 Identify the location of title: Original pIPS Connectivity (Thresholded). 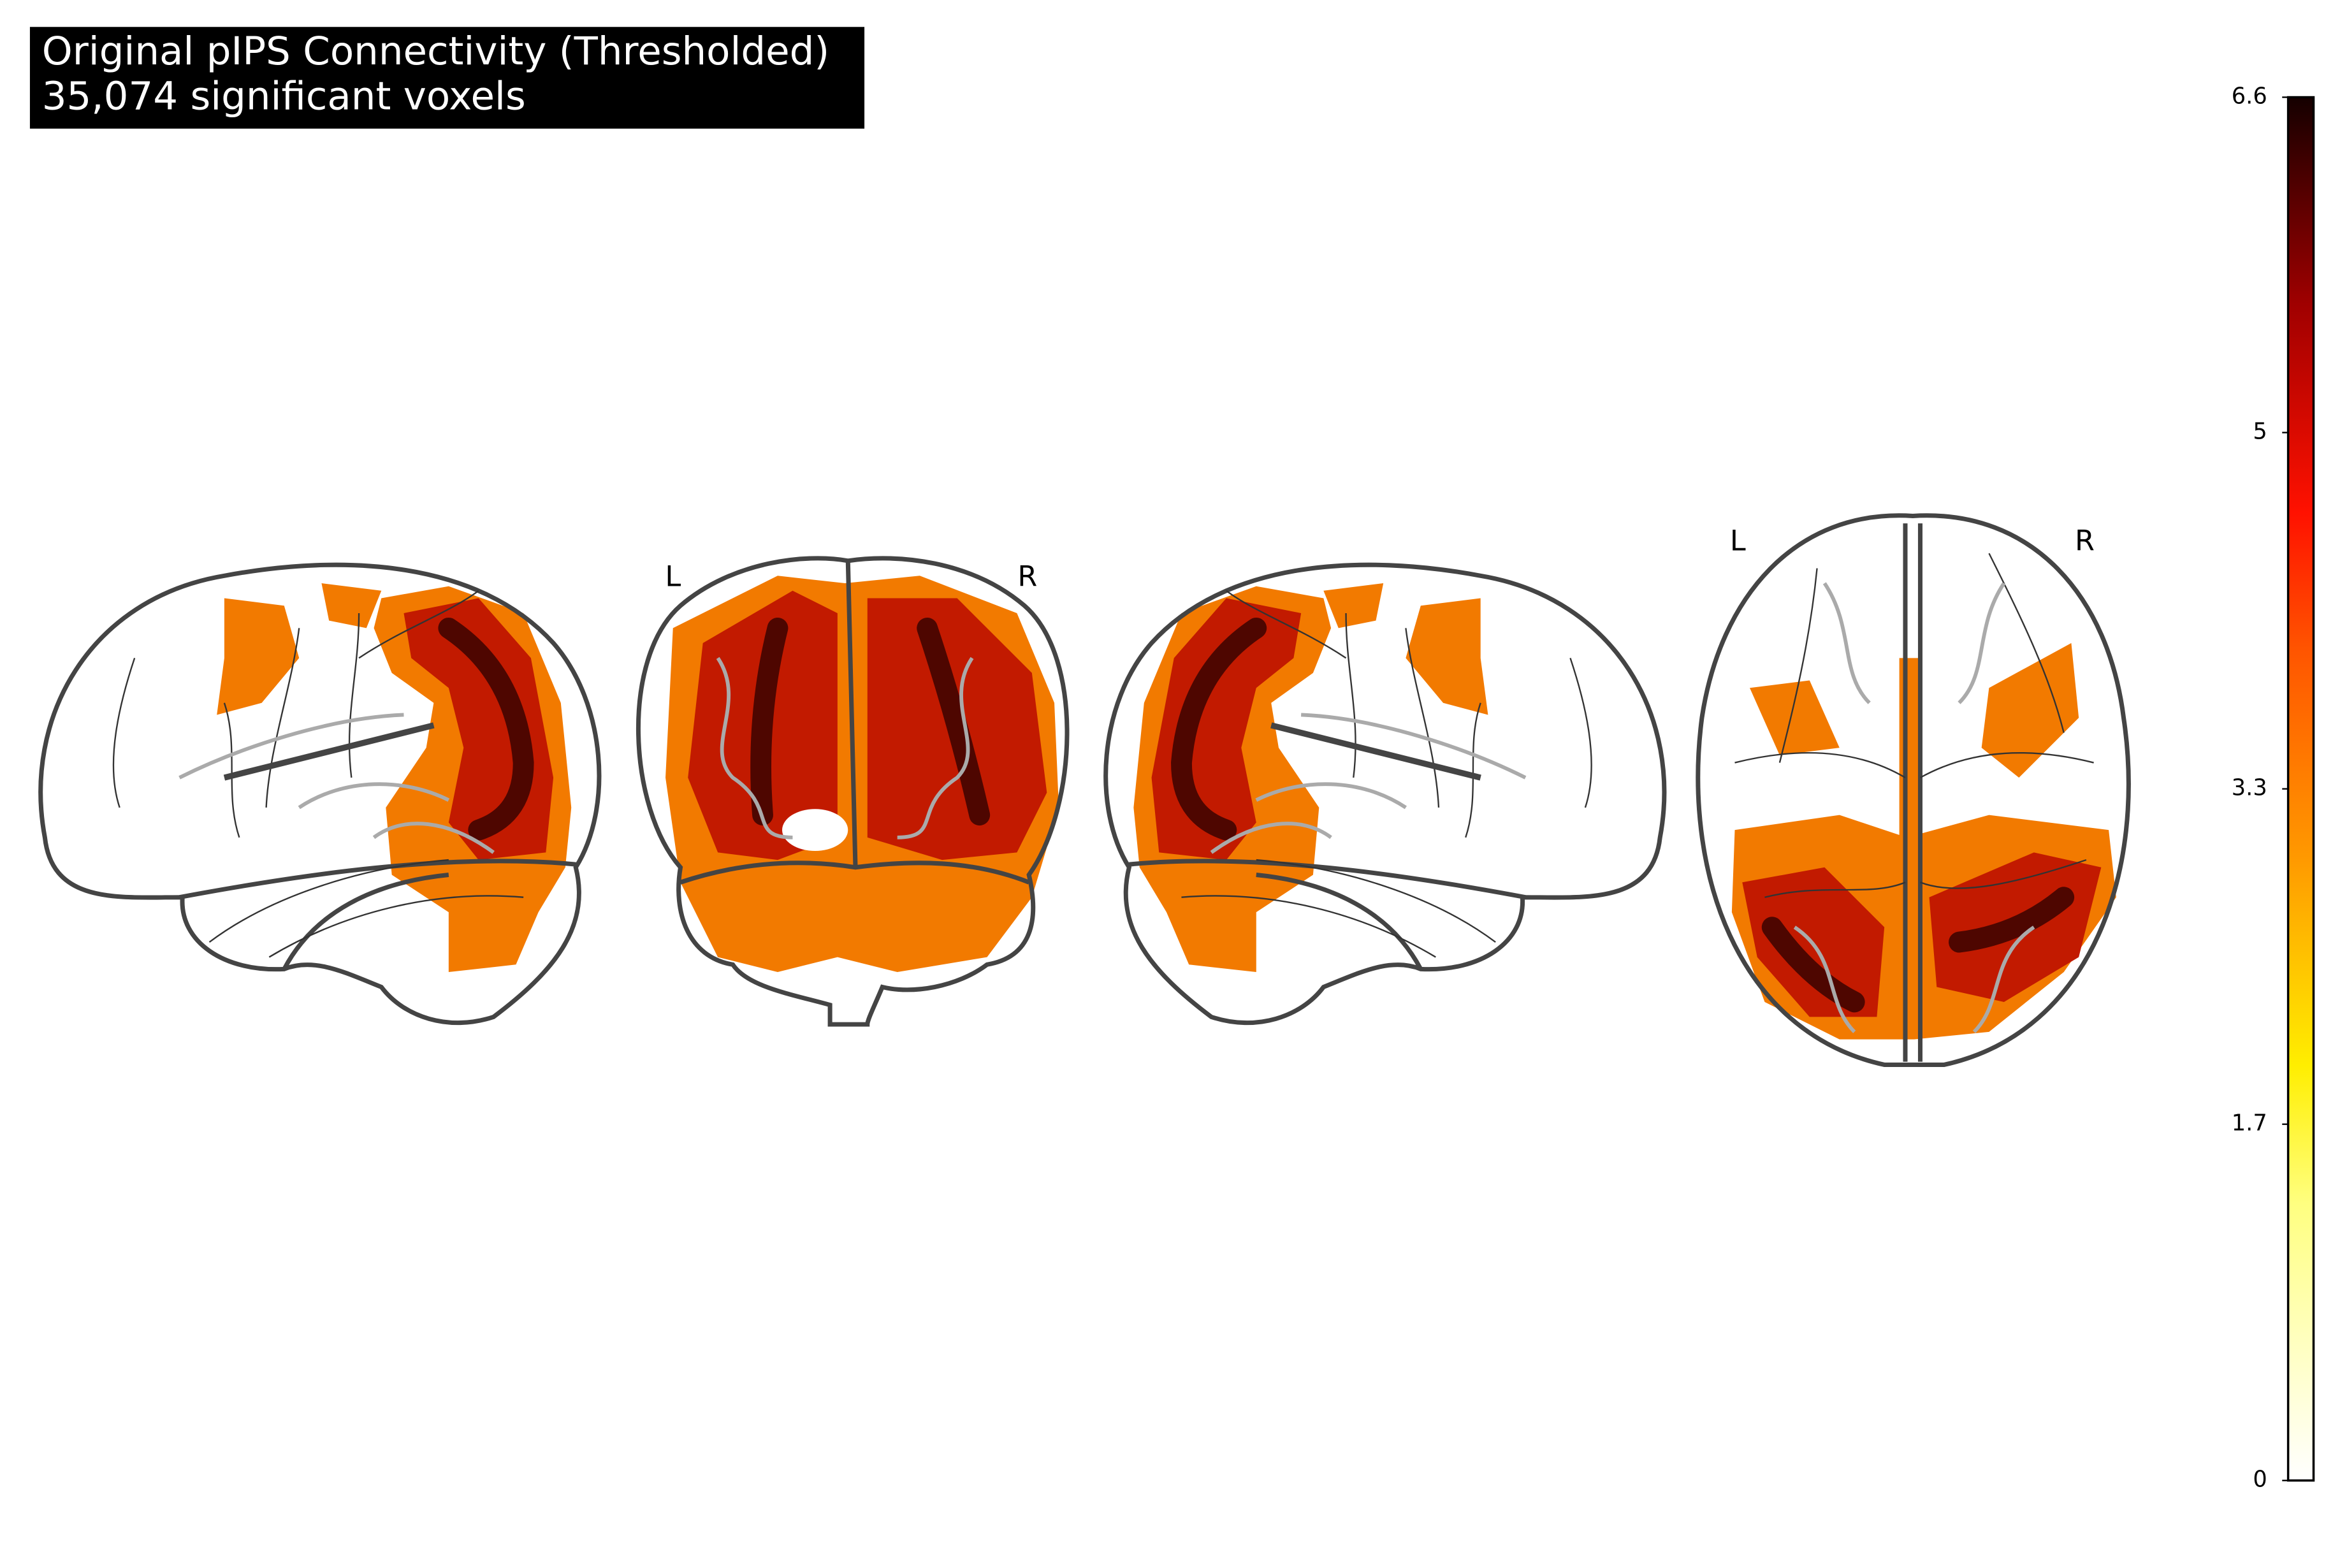
(435, 52).